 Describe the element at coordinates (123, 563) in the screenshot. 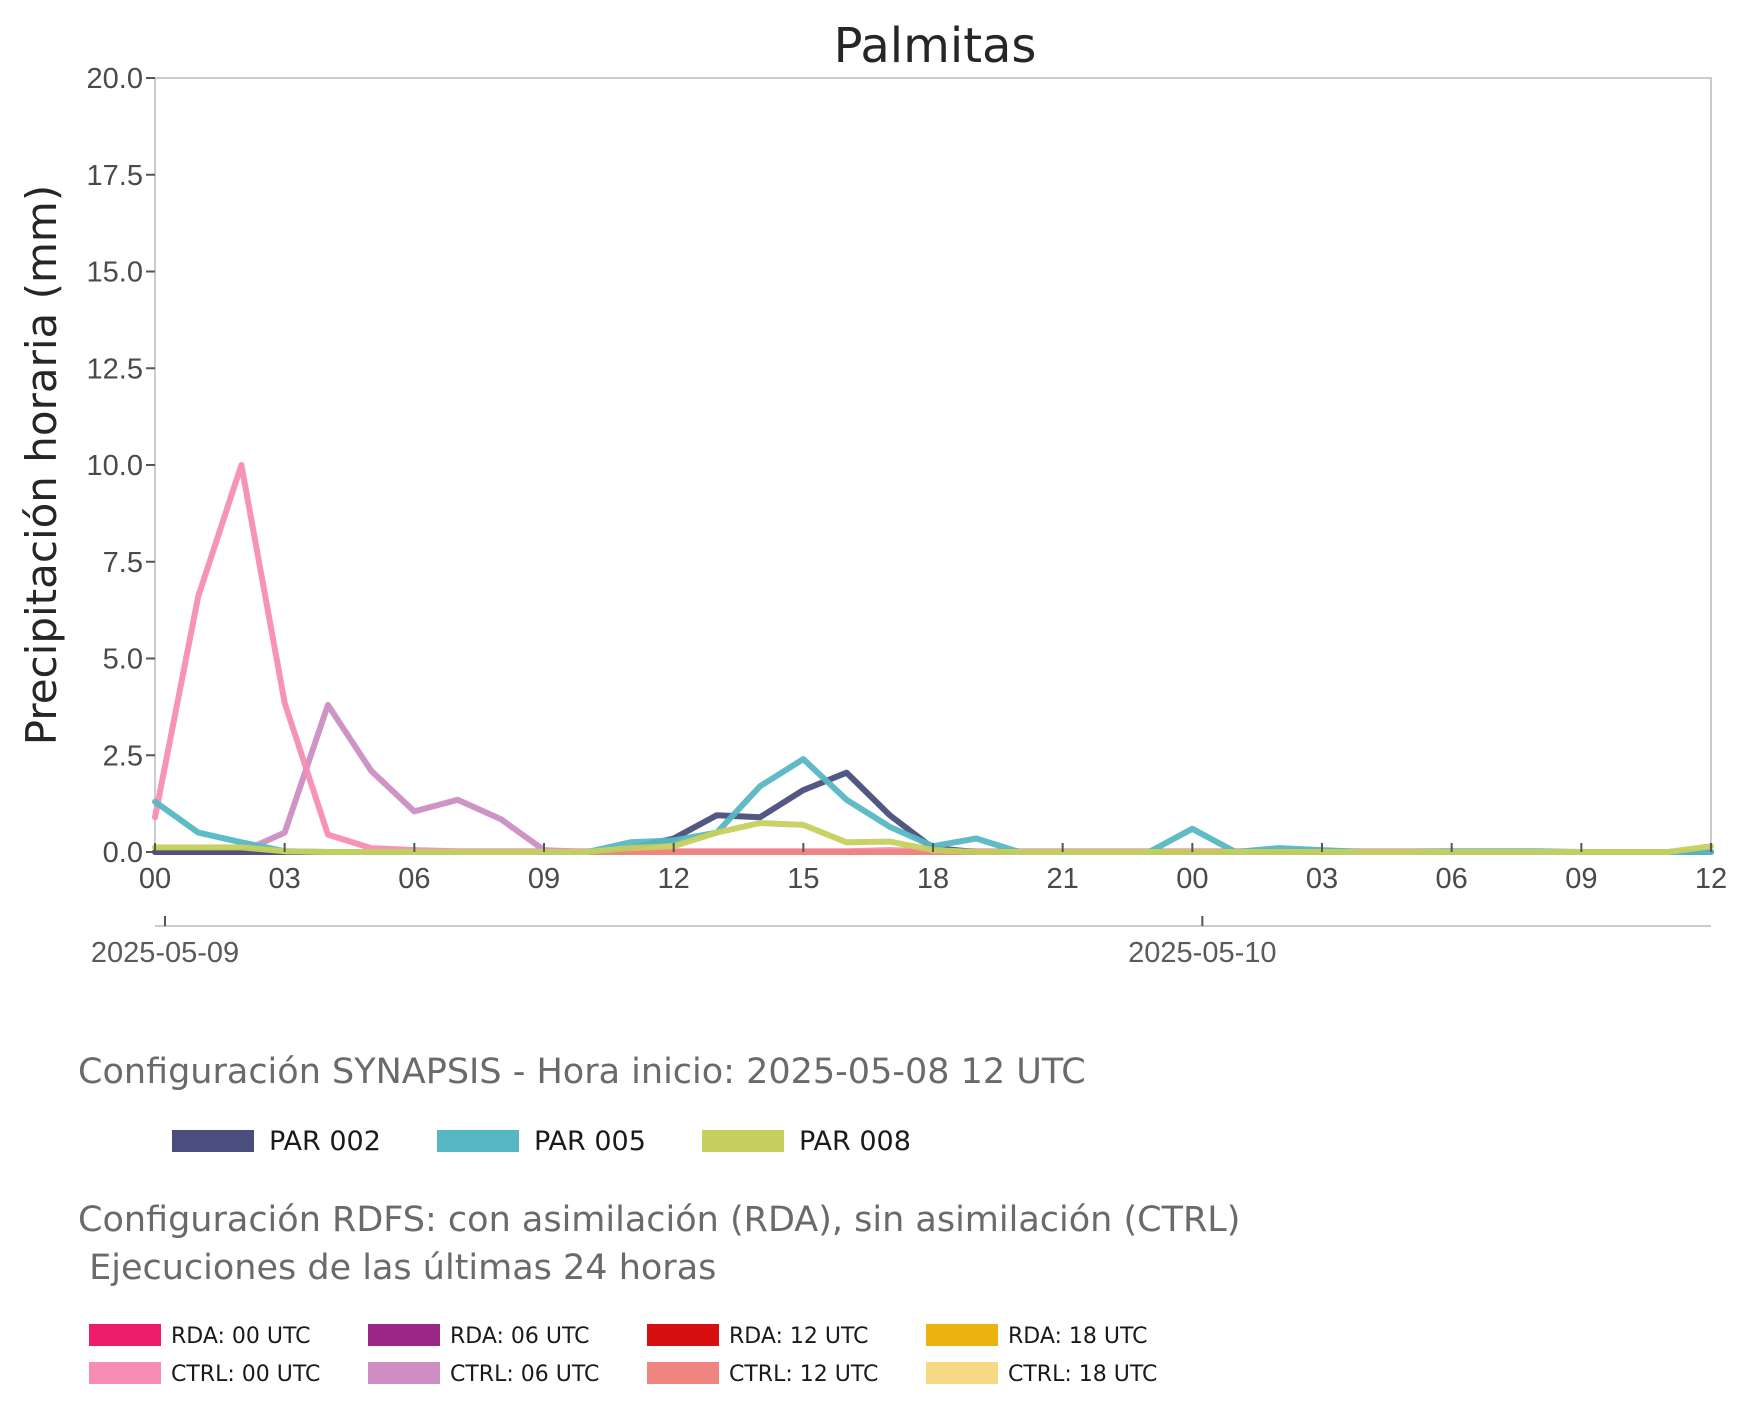

I see `y-tick-label: 7.5` at that location.